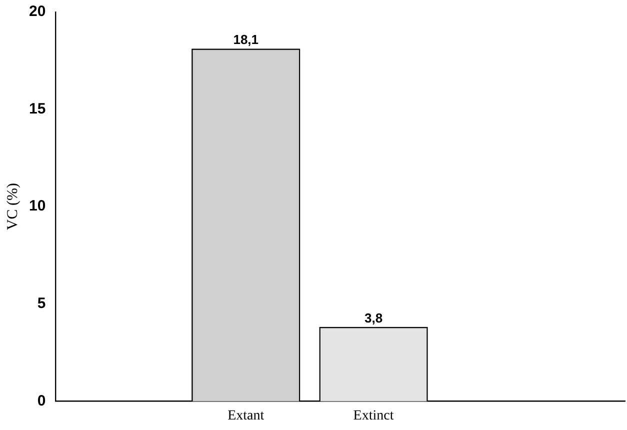  Describe the element at coordinates (373, 318) in the screenshot. I see `data-label: 3,8` at that location.